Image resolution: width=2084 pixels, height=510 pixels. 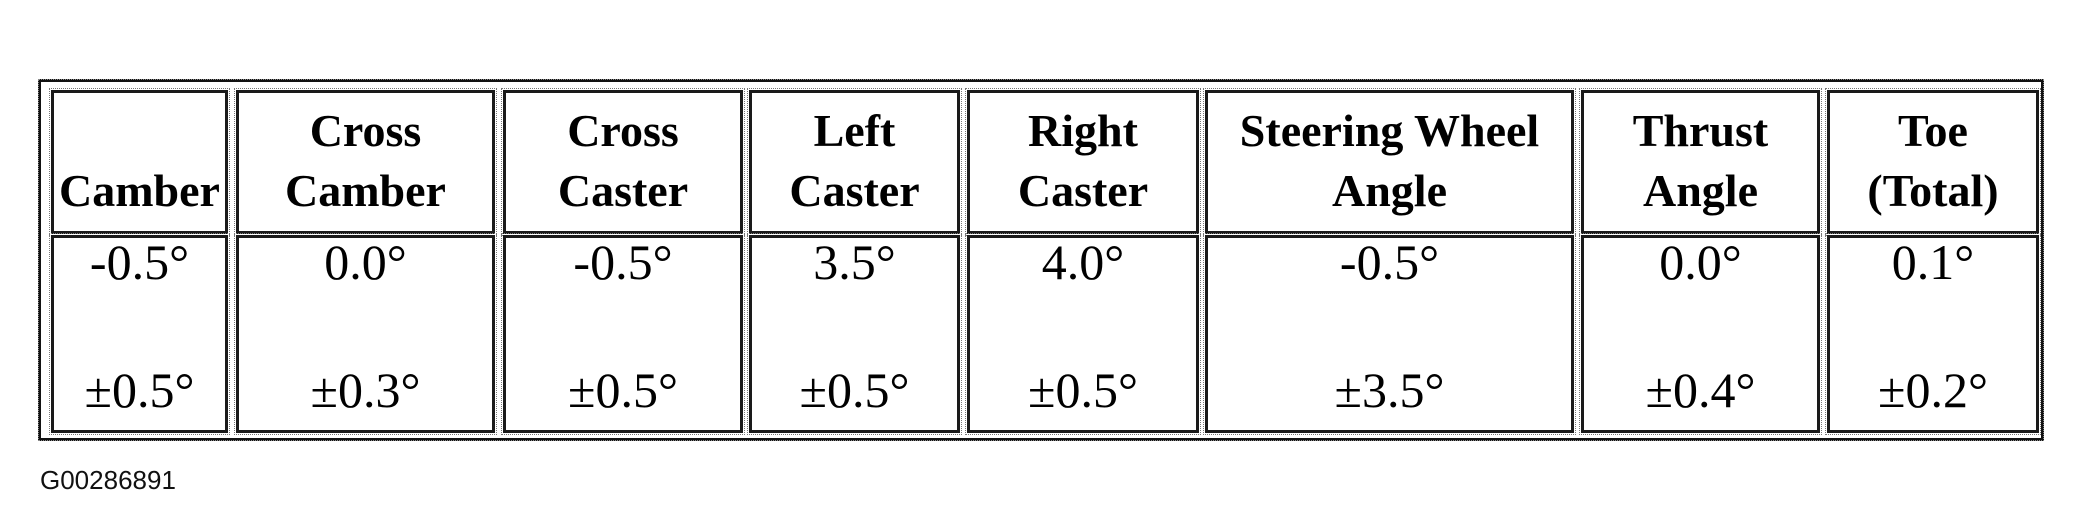 What do you see at coordinates (139, 162) in the screenshot?
I see `header-cell: Camber` at bounding box center [139, 162].